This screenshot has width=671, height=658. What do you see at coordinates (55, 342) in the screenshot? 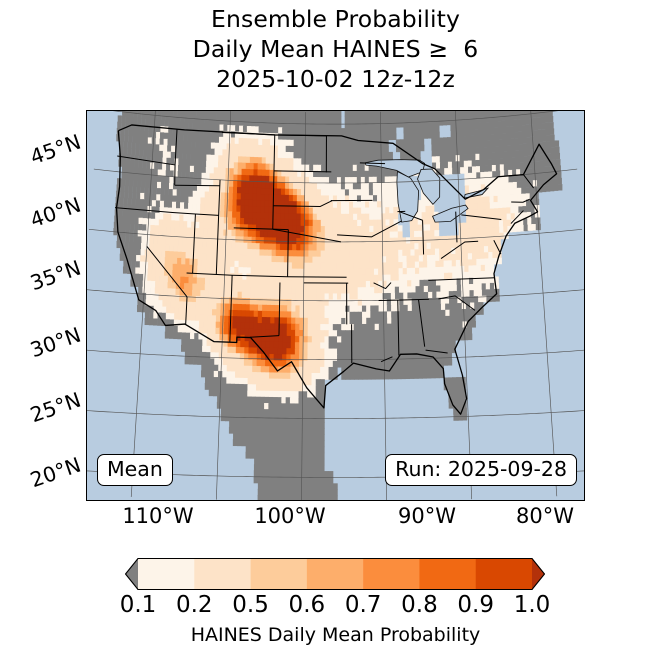
I see `lat-tick-label: 30°N` at bounding box center [55, 342].